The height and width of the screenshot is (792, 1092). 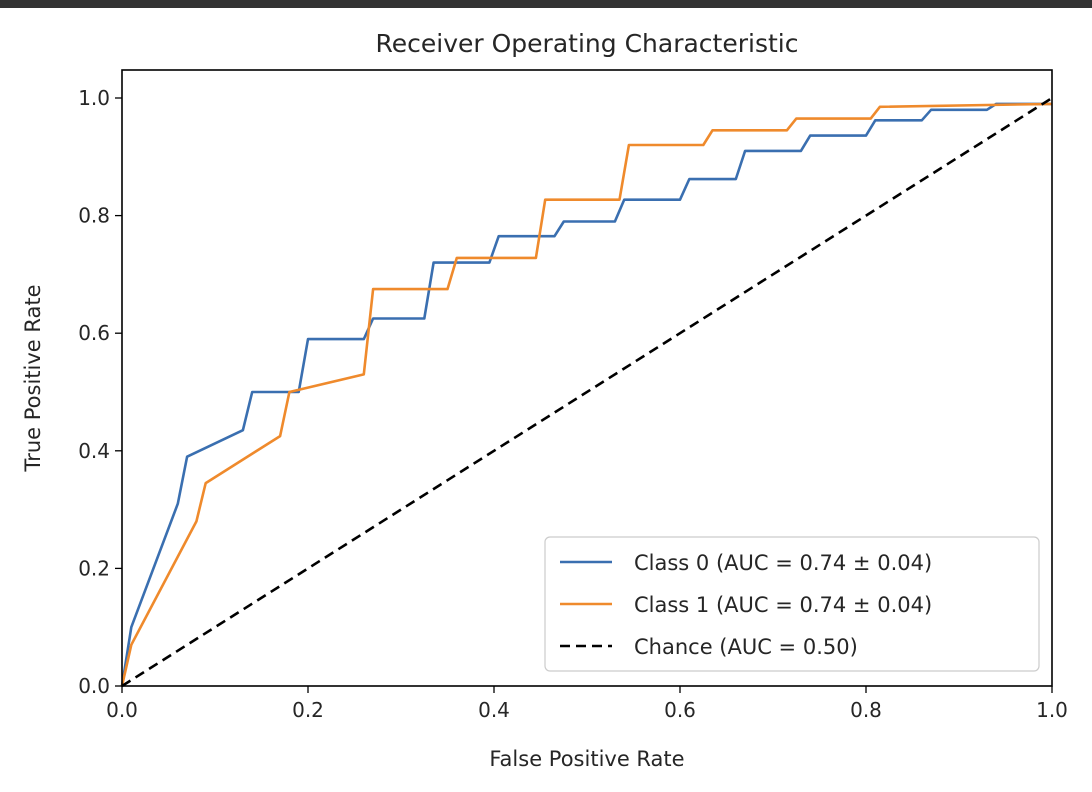 What do you see at coordinates (94, 451) in the screenshot?
I see `y-tick-label-2: 0.4` at bounding box center [94, 451].